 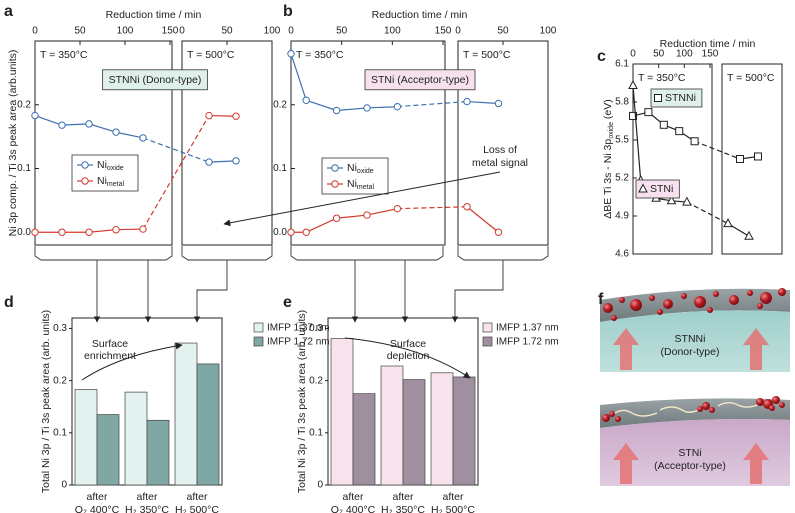 I want to click on x-tick-label: H₂ 350°C, so click(x=403, y=508).